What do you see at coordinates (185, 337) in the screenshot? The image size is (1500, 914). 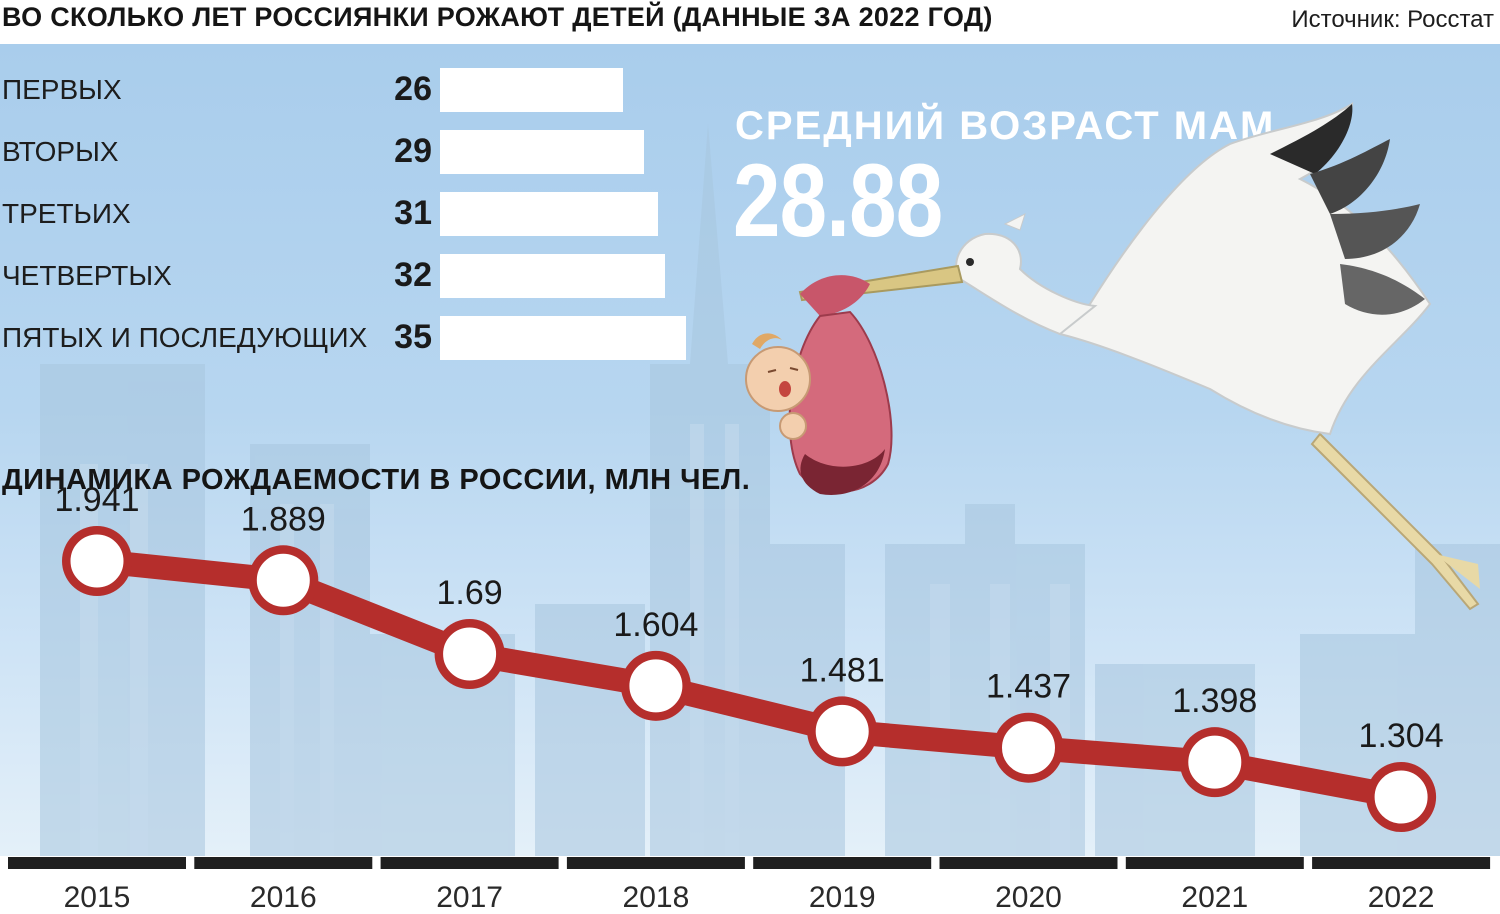 I see `bar-label-fifth-plus: ПЯТЫХ И ПОСЛЕДУЮЩИХ` at bounding box center [185, 337].